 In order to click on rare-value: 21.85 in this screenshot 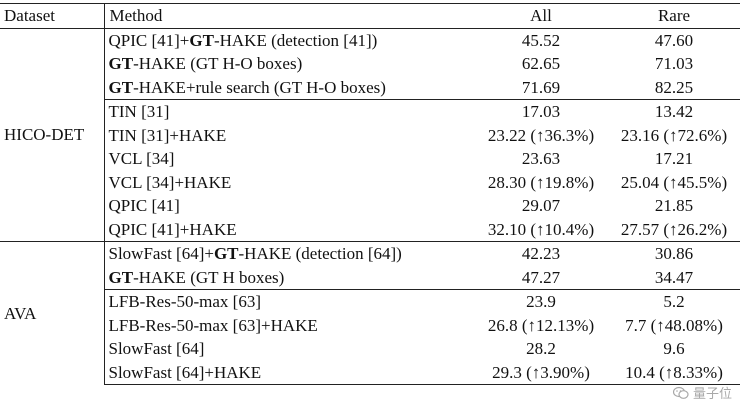, I will do `click(674, 205)`.